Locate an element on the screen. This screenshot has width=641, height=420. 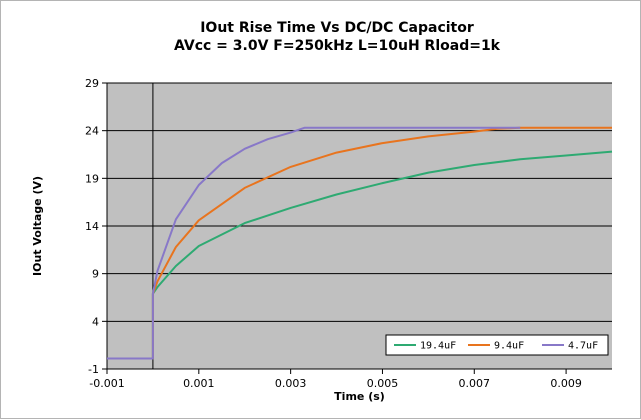
y-tick-label: 14 is located at coordinates (92, 226).